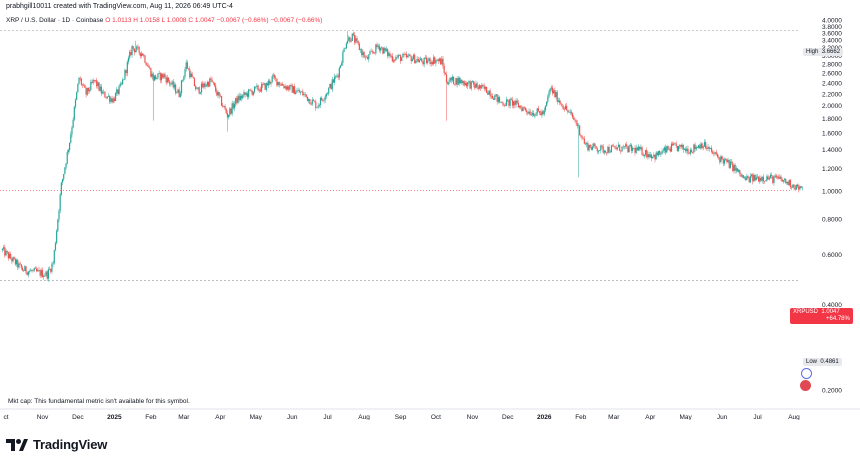  What do you see at coordinates (806, 373) in the screenshot?
I see `event-marker-icon` at bounding box center [806, 373].